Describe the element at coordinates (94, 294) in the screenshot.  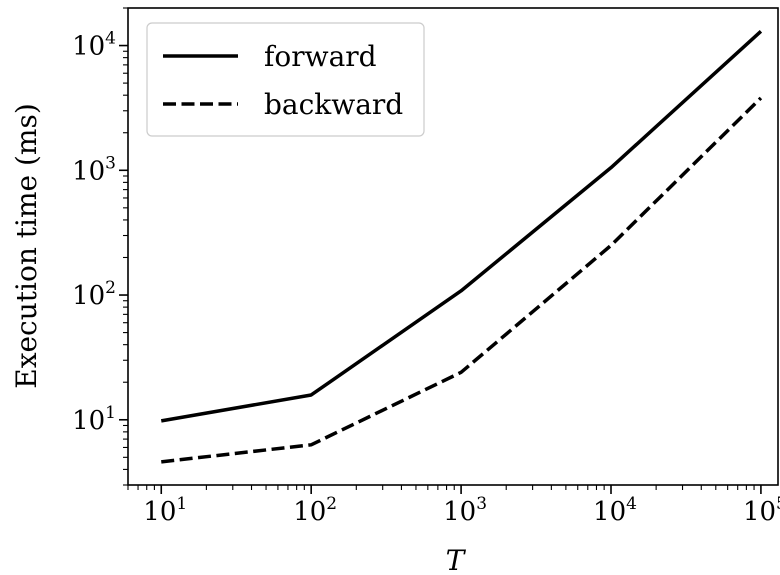
I see `y-tick-label-1: 102` at that location.